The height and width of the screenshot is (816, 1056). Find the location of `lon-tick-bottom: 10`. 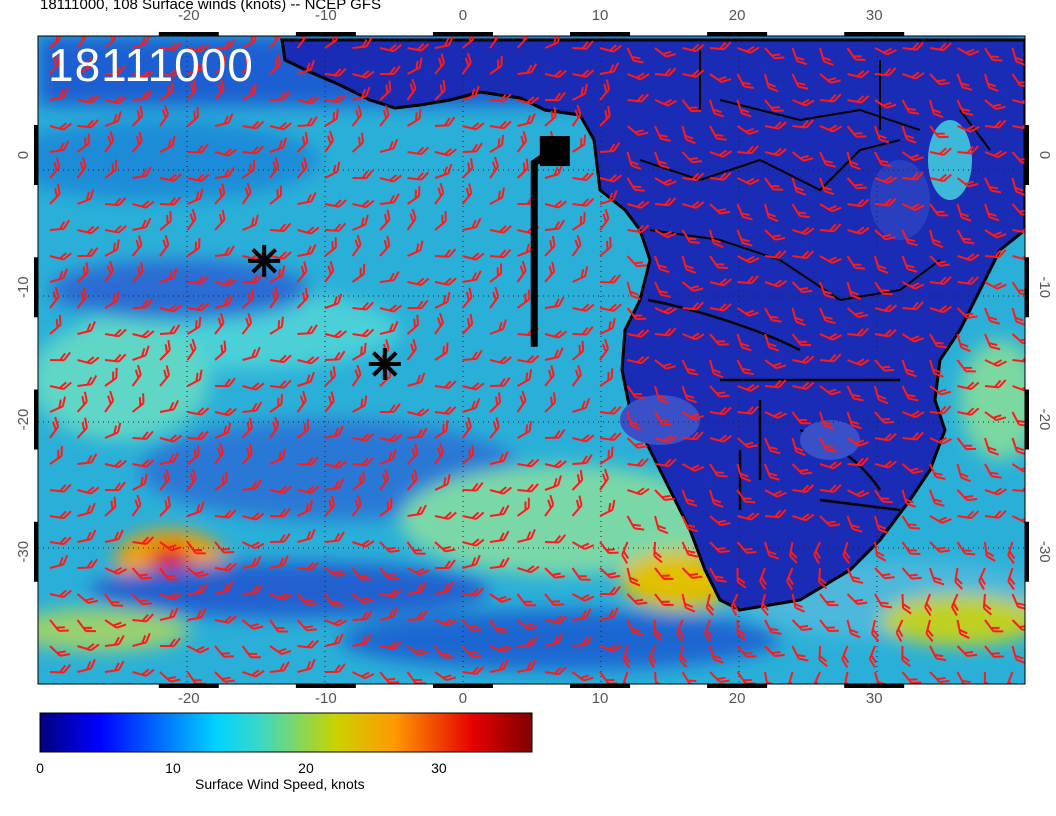

lon-tick-bottom: 10 is located at coordinates (600, 698).